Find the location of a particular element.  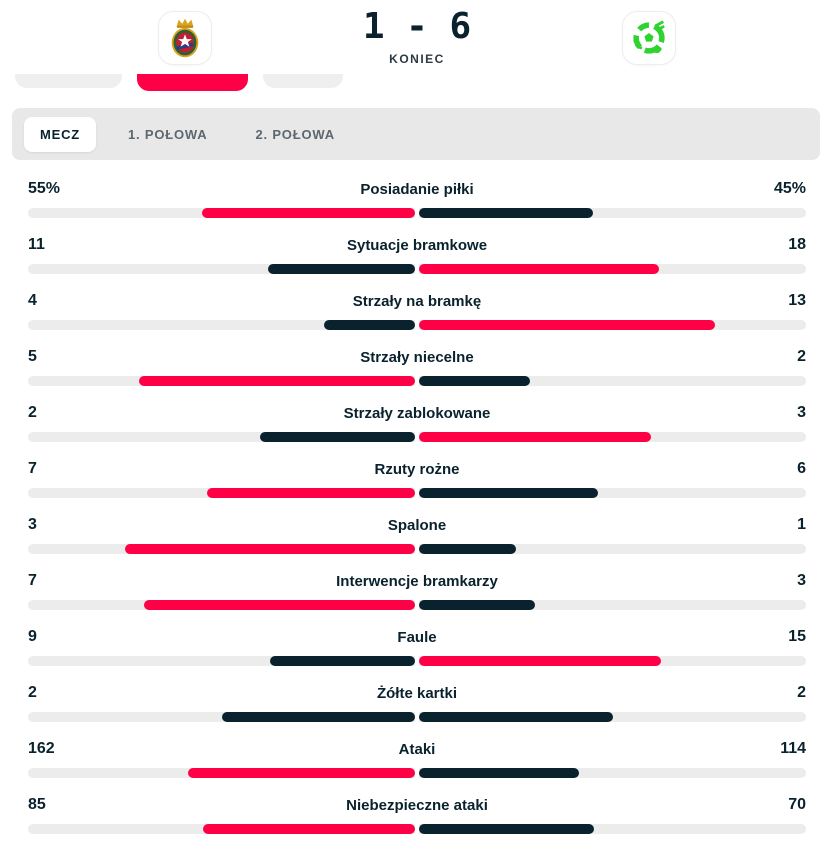

stat-text-line: 3 Spalone 1 is located at coordinates (417, 525).